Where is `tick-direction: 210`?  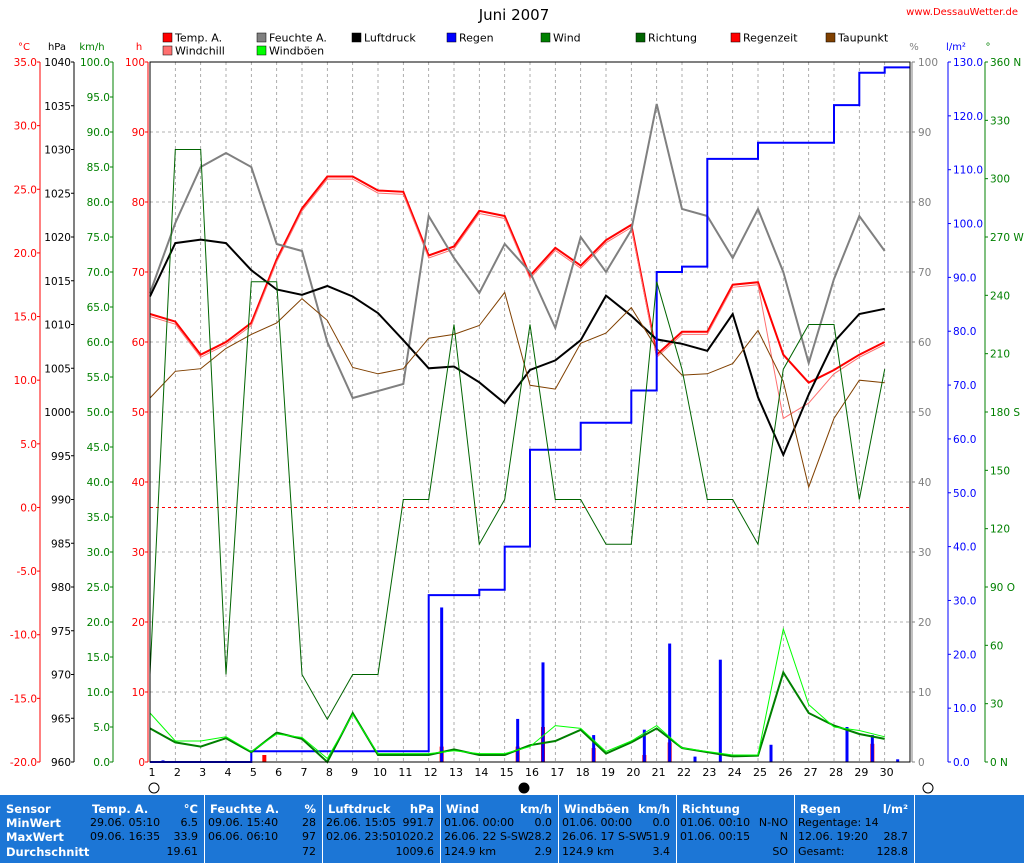
tick-direction: 210 is located at coordinates (1000, 355).